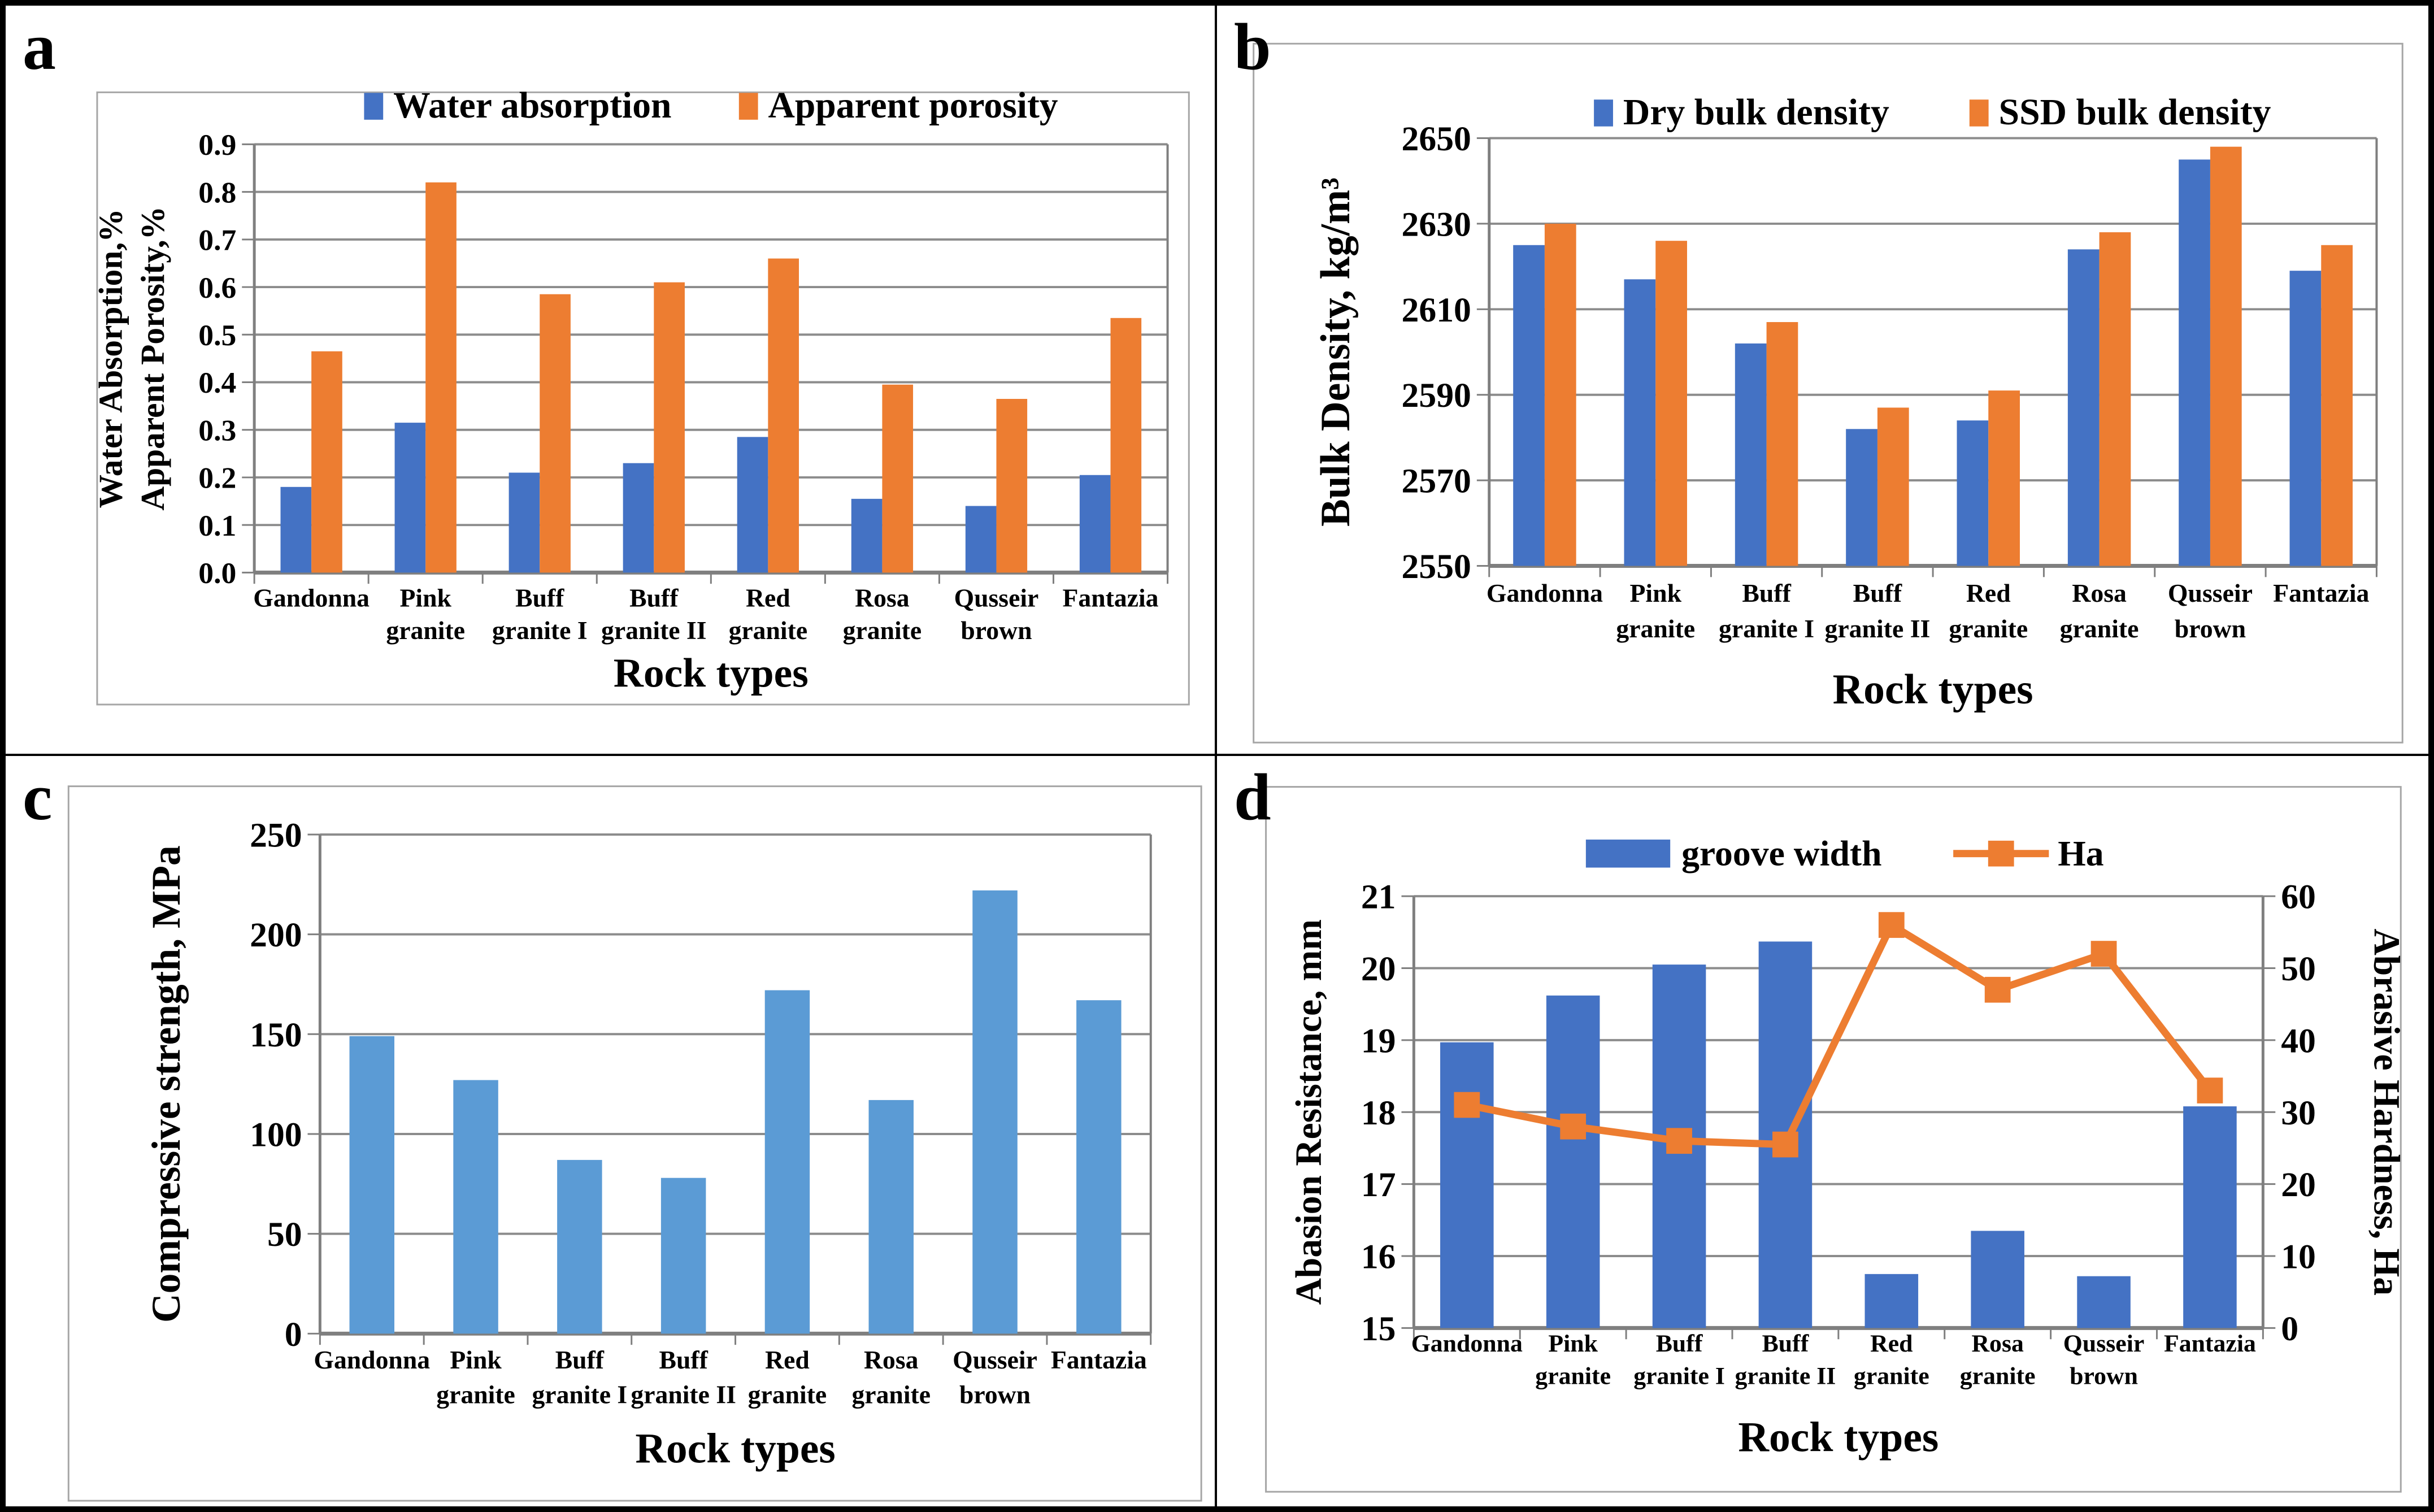 This screenshot has width=2434, height=1512. What do you see at coordinates (217, 478) in the screenshot?
I see `y-tick-label: 0.2` at bounding box center [217, 478].